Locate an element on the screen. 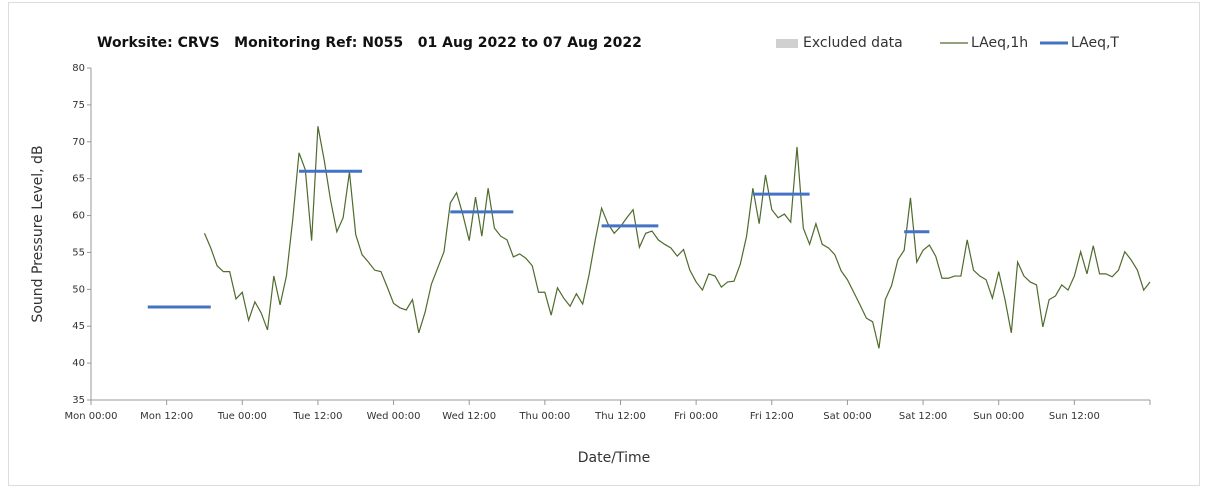  x-tick-label: Sun 00:00 is located at coordinates (998, 416).